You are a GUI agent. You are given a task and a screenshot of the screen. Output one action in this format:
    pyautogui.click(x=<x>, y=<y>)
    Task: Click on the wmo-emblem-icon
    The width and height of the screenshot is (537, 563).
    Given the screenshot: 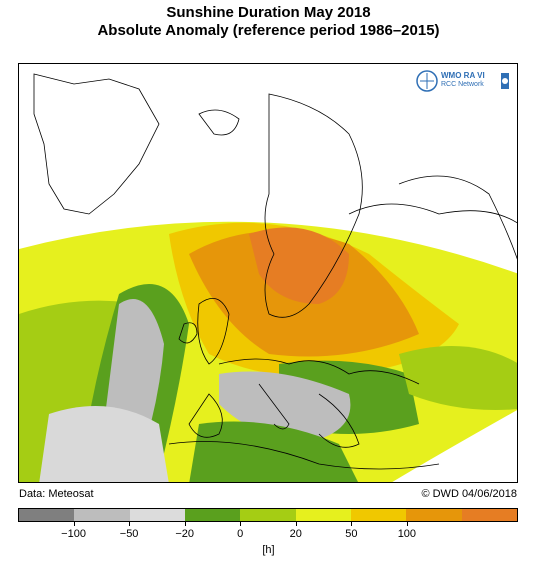 What is the action you would take?
    pyautogui.click(x=462, y=81)
    